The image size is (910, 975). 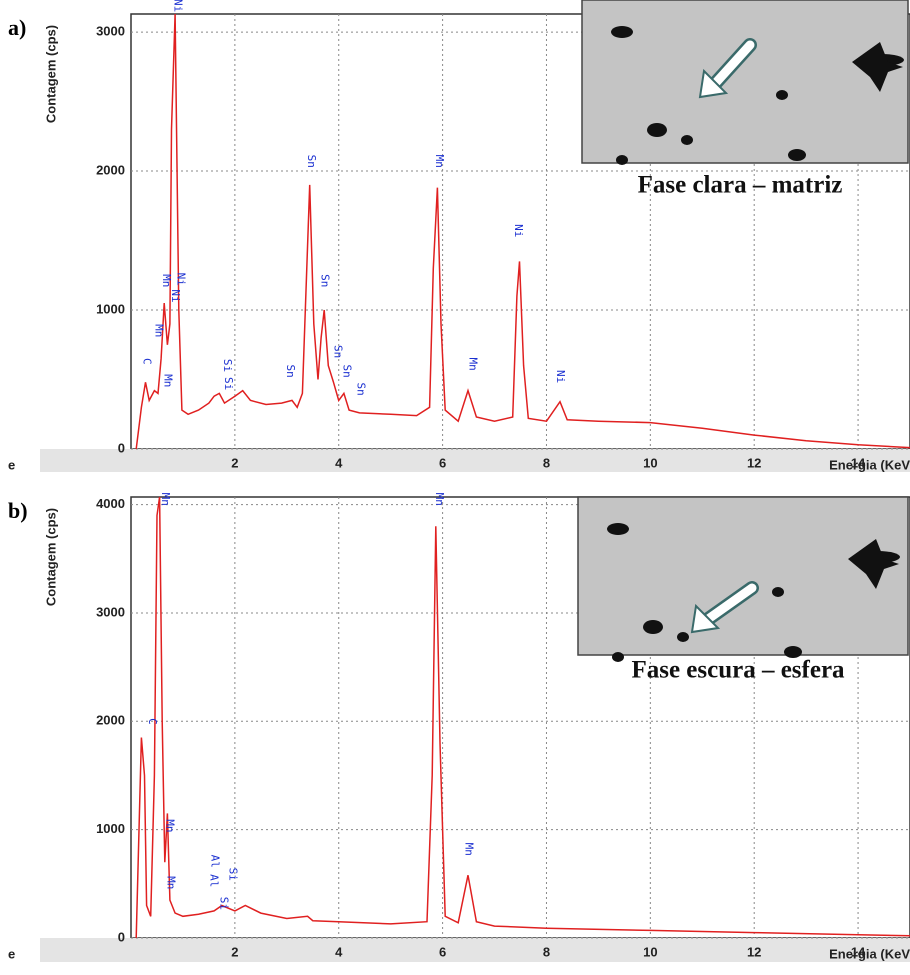 What do you see at coordinates (738, 670) in the screenshot?
I see `inset-caption: Fase escura – esfera` at bounding box center [738, 670].